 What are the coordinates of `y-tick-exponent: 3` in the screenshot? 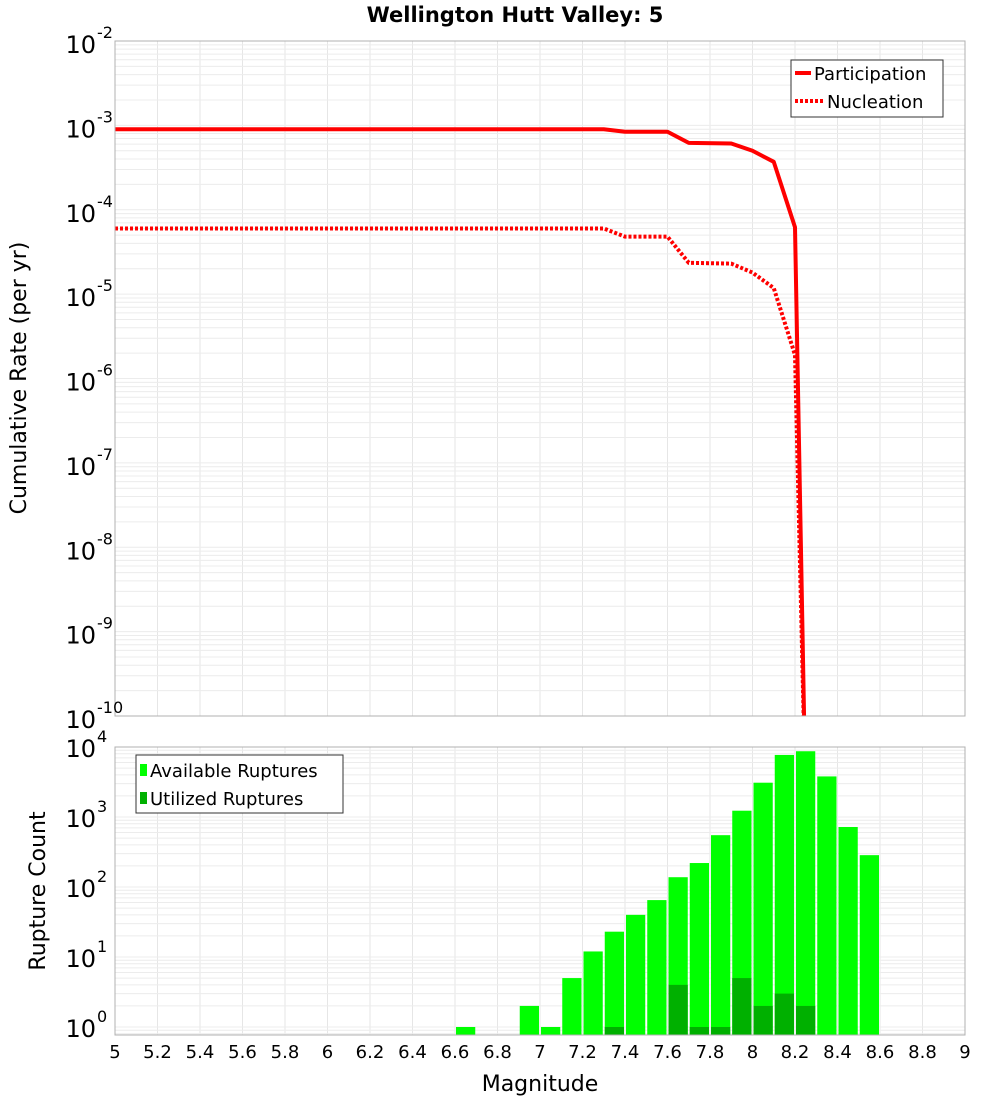 It's located at (102, 806).